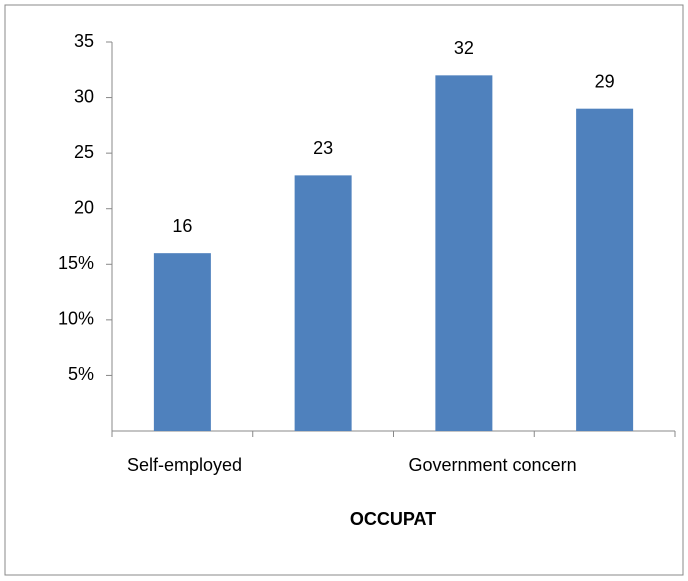 This screenshot has height=581, width=688. Describe the element at coordinates (81, 374) in the screenshot. I see `y-tick-label: 5%` at that location.